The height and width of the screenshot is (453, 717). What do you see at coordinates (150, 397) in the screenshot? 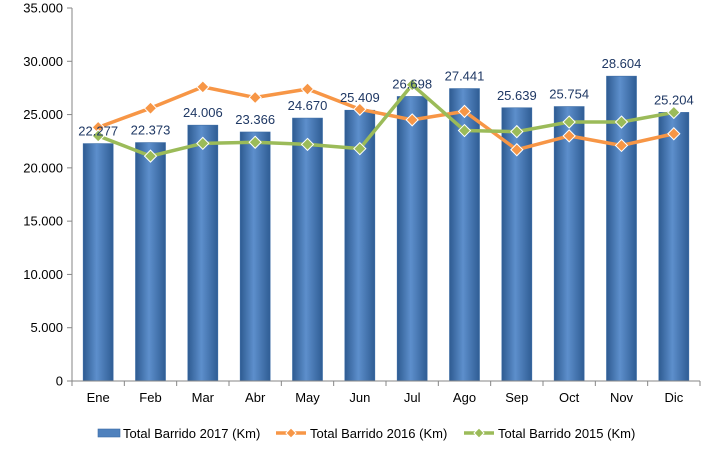
I see `x-tick-label: Feb` at bounding box center [150, 397].